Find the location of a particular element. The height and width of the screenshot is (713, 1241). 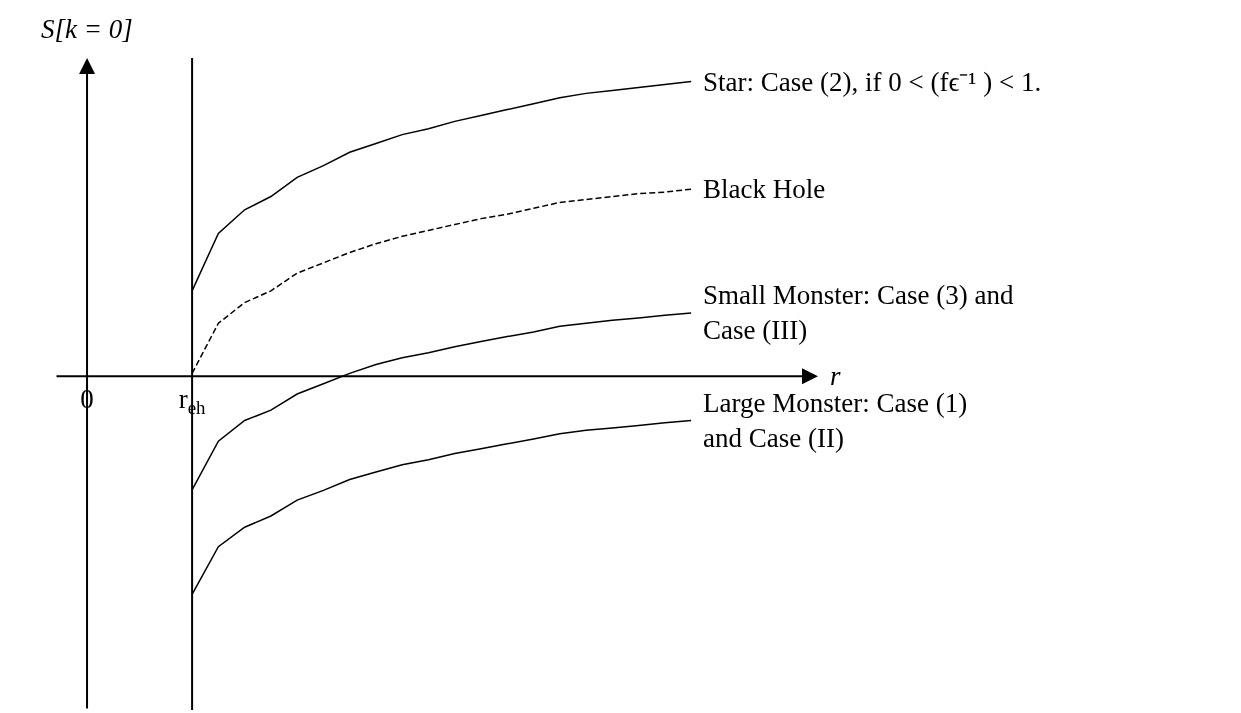

series-label: Star: Case (2), if 0 < (fϵ⁻¹ ) < 1. is located at coordinates (872, 82).